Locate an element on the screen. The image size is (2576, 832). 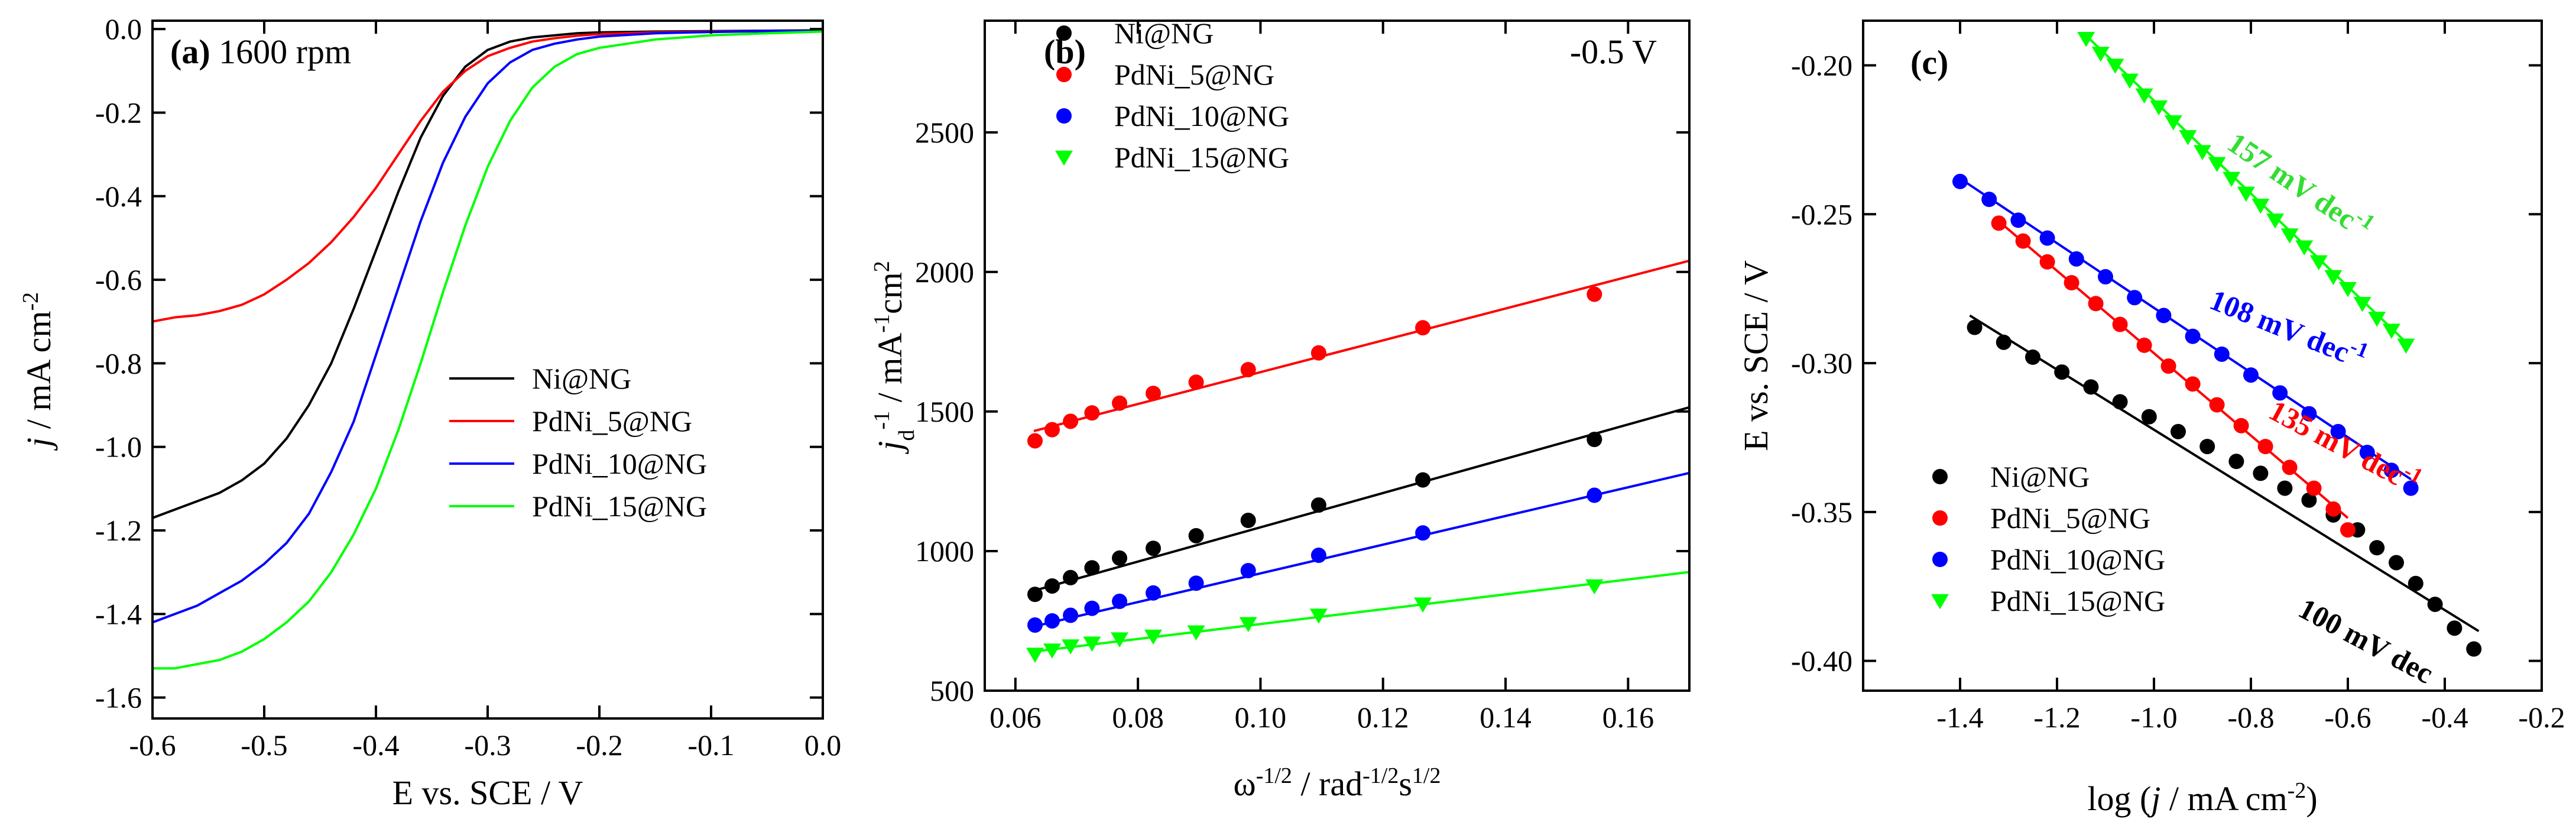
panel-a-title: (a) 1600 rpm is located at coordinates (260, 52).